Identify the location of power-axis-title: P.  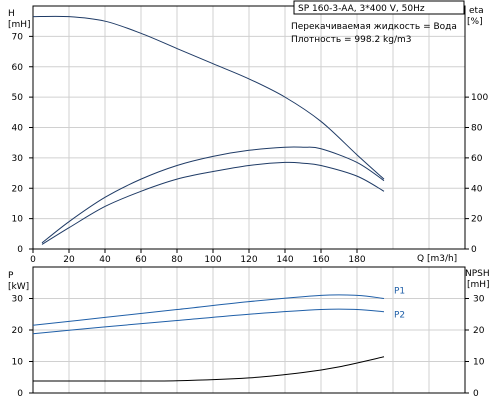
(11, 276).